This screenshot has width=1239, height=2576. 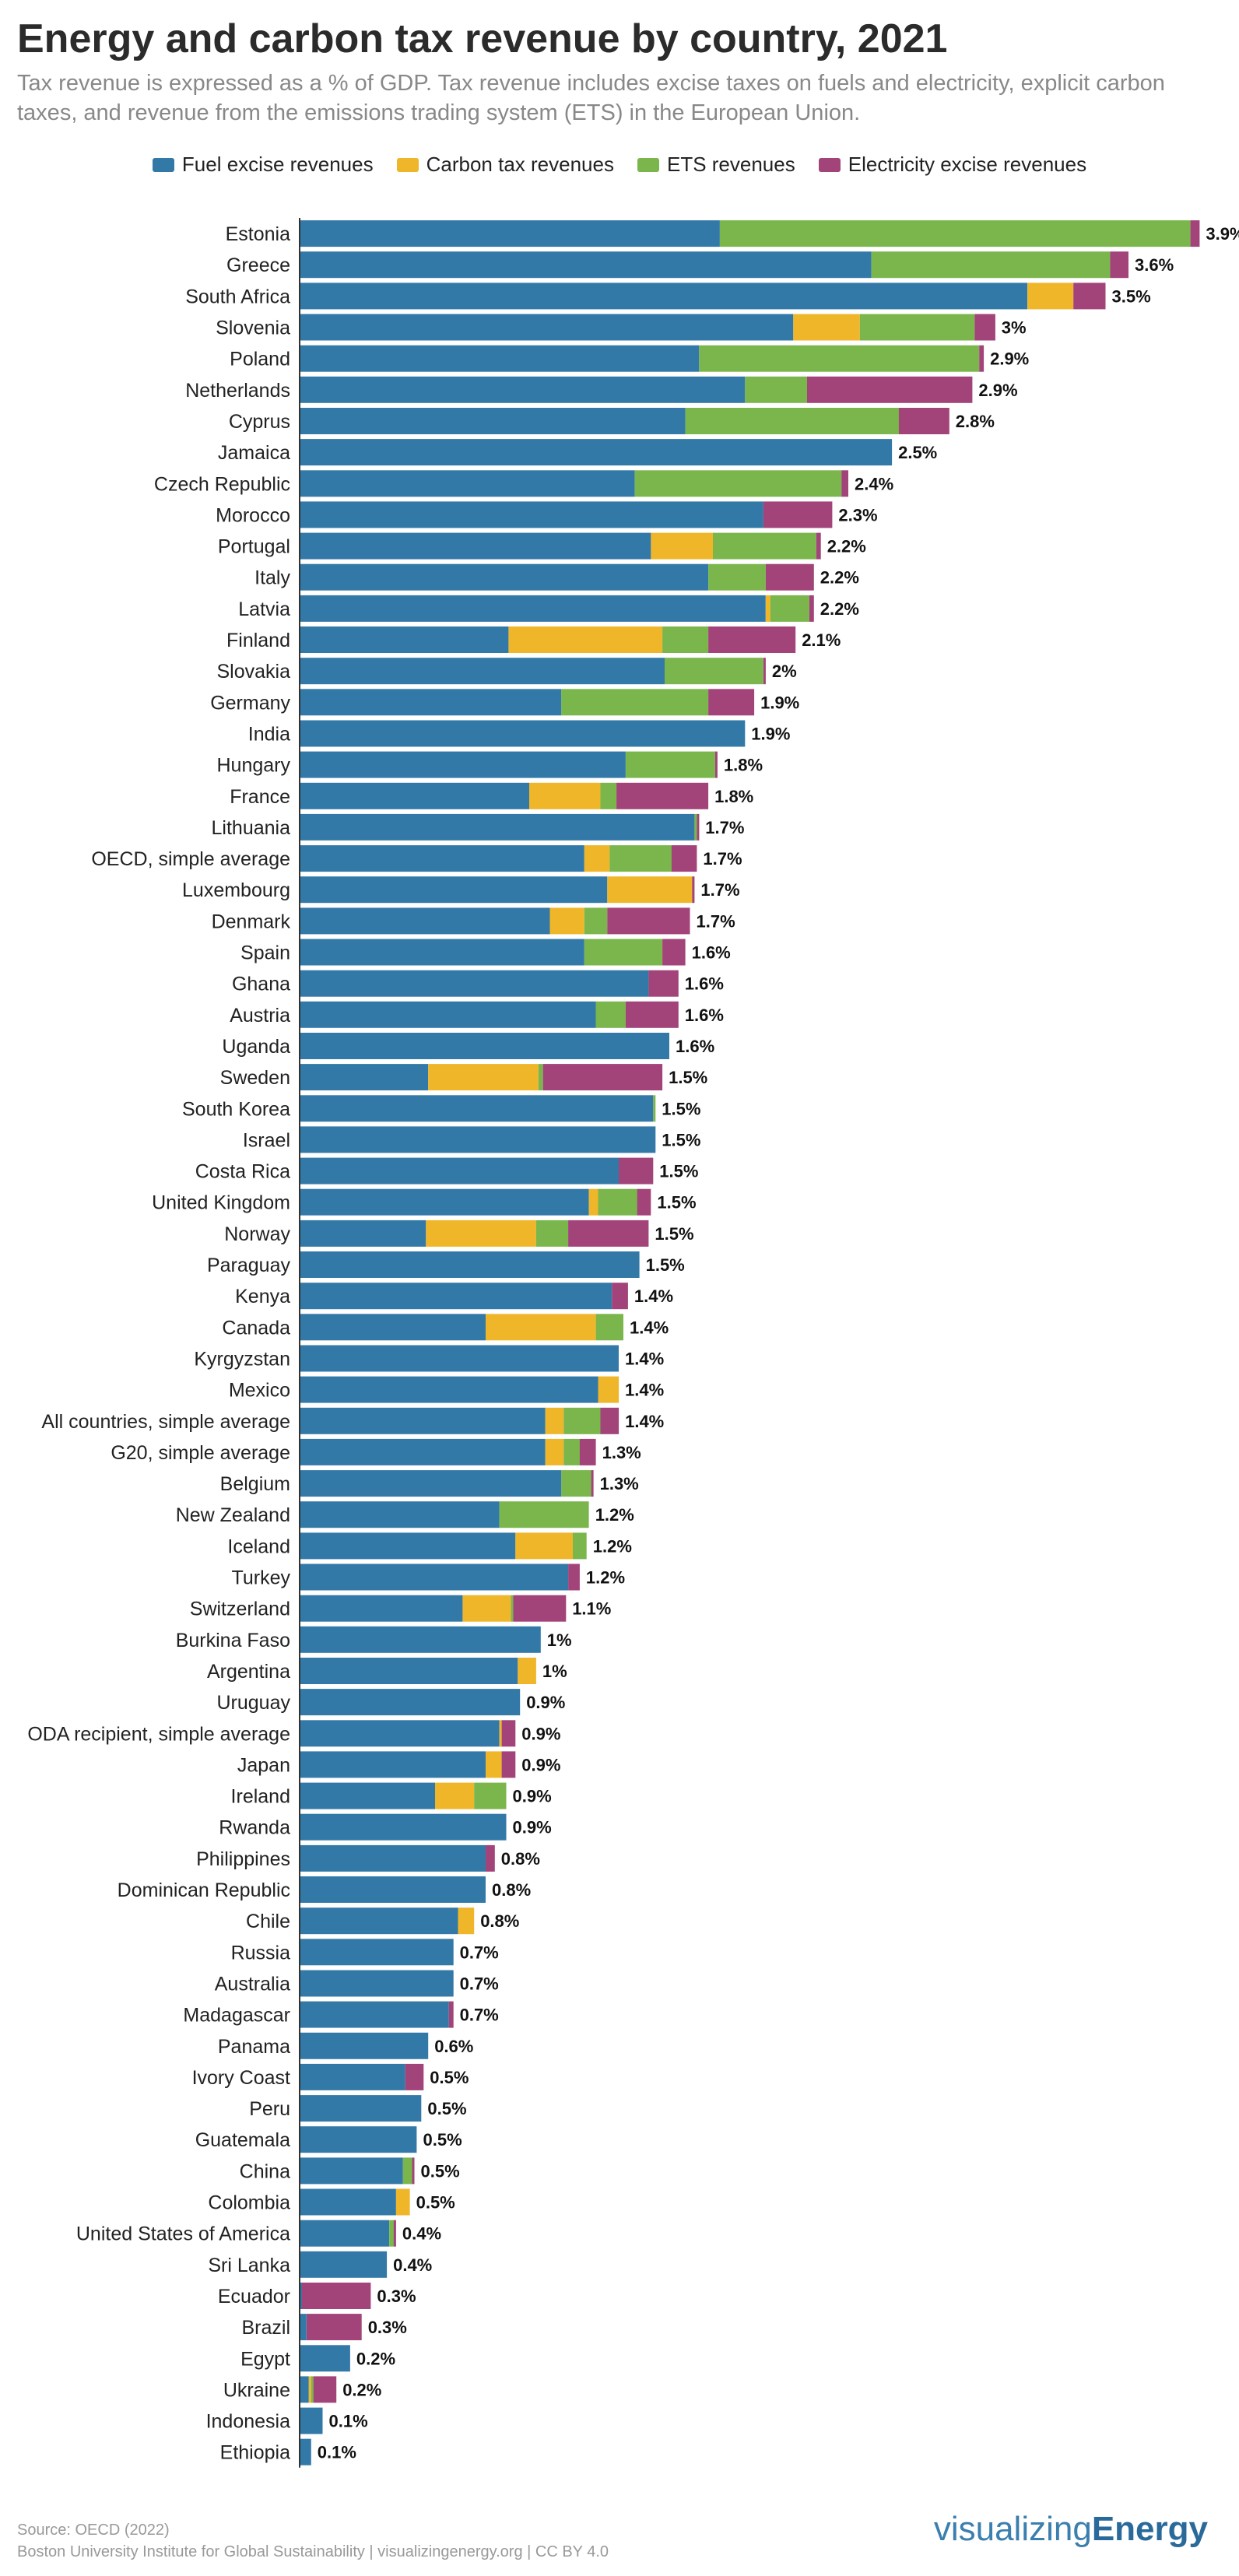 What do you see at coordinates (257, 1234) in the screenshot?
I see `category-label-norway: Norway` at bounding box center [257, 1234].